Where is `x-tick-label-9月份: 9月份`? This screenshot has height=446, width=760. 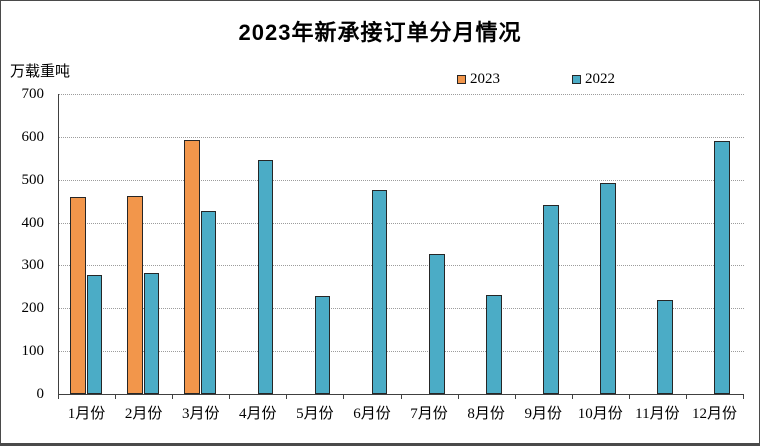 x-tick-label-9月份: 9月份 is located at coordinates (543, 414).